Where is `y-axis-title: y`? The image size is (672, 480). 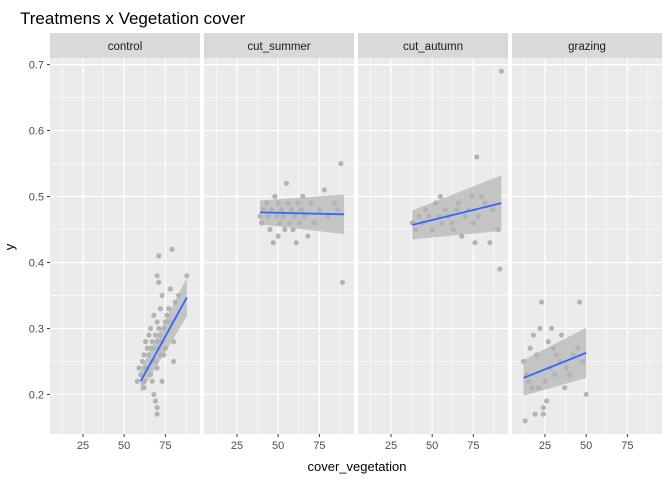
y-axis-title: y is located at coordinates (9, 246).